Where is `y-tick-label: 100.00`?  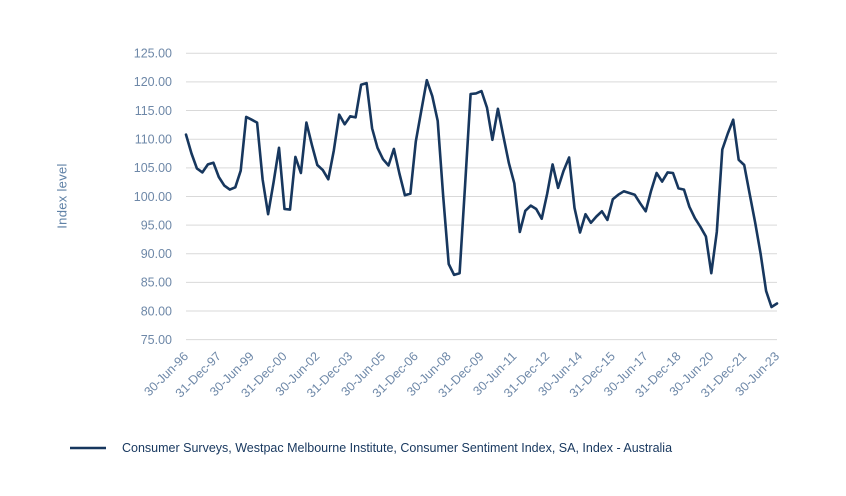 y-tick-label: 100.00 is located at coordinates (153, 197).